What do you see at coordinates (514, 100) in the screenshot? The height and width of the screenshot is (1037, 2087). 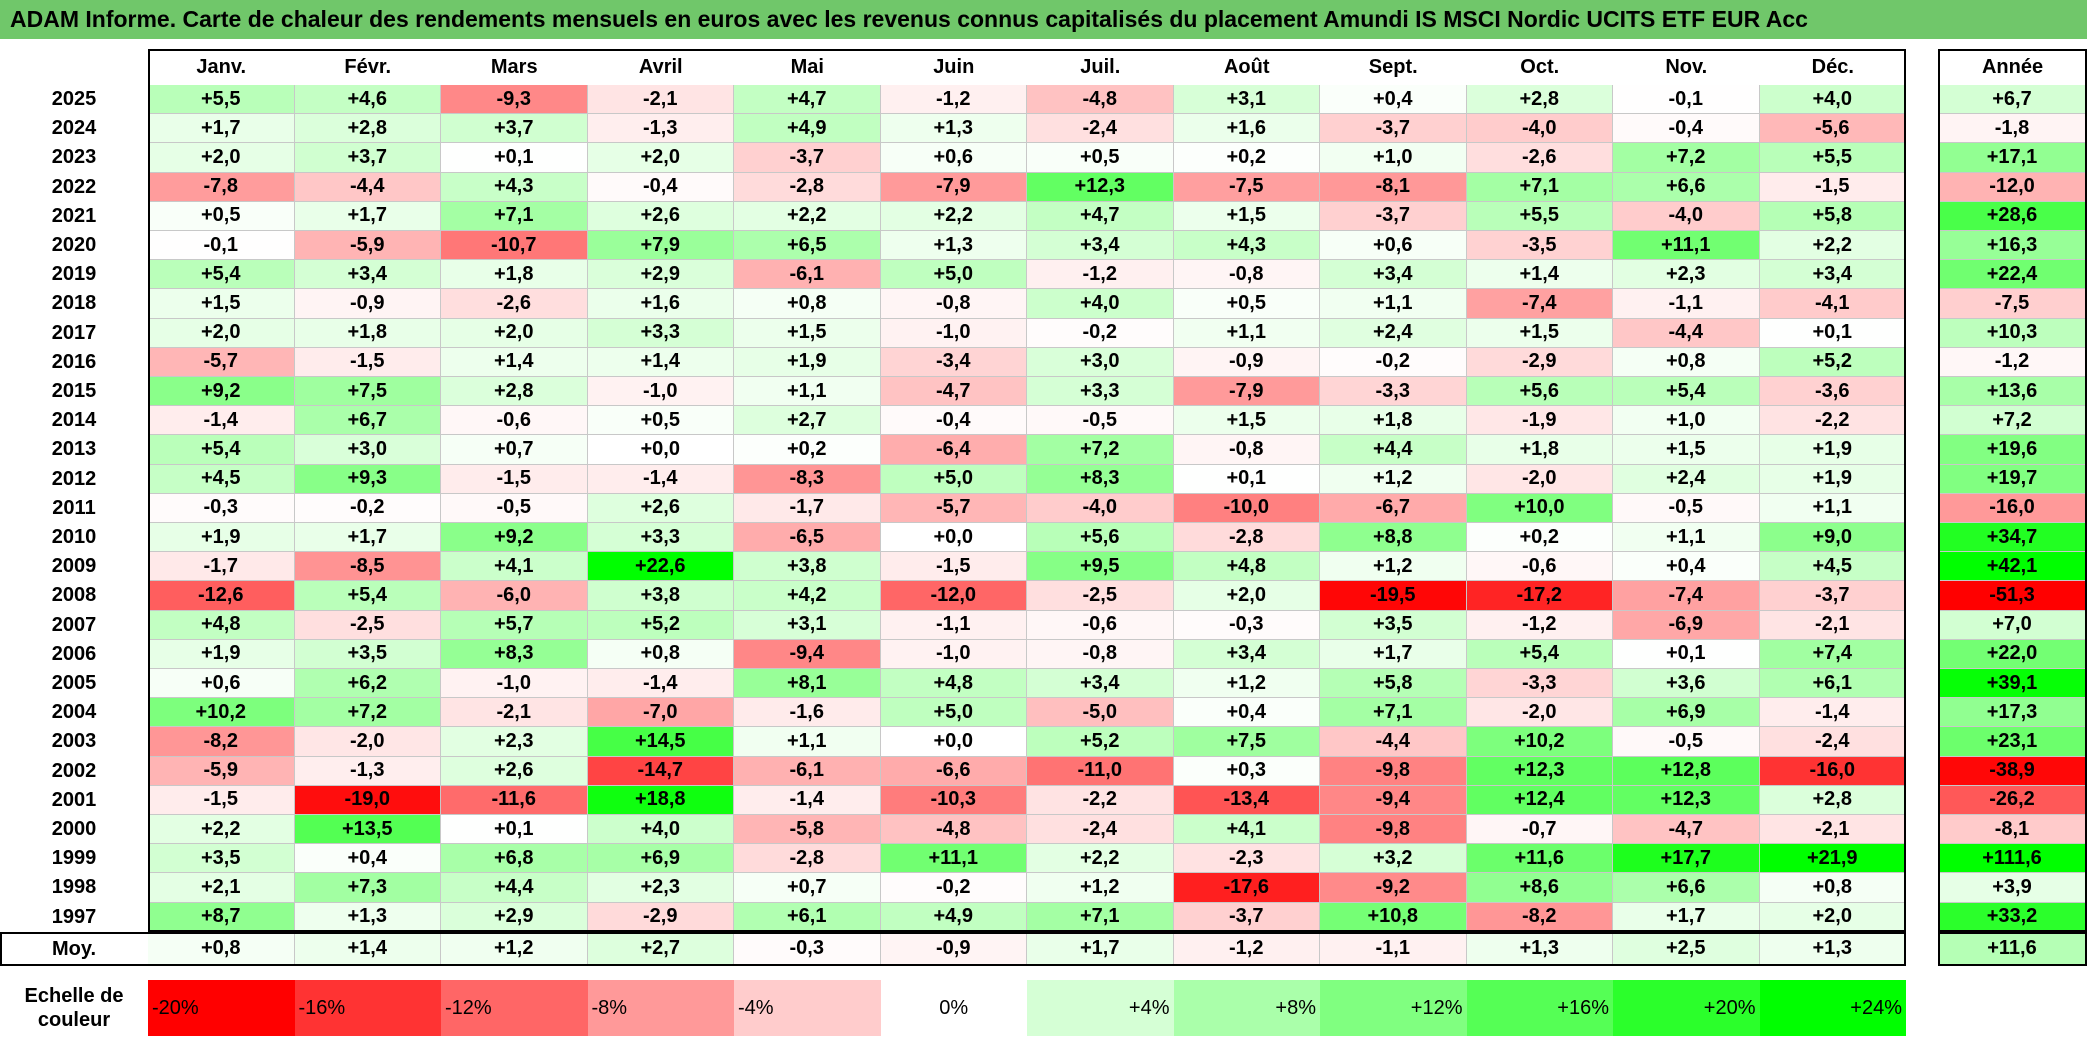 I see `heatmap-cell: -9,3` at bounding box center [514, 100].